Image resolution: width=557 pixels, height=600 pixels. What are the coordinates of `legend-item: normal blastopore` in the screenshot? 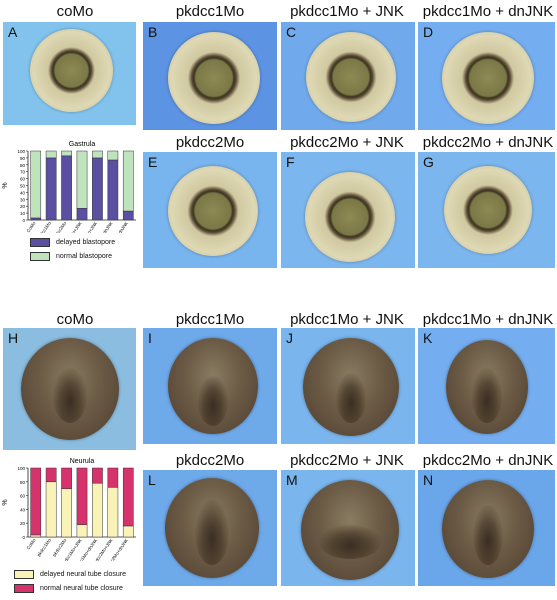 It's located at (72, 256).